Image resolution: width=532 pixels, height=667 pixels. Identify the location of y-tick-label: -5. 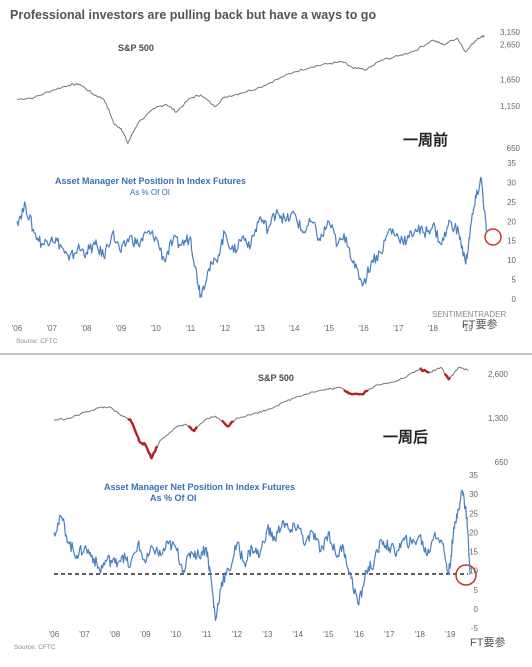
(475, 628).